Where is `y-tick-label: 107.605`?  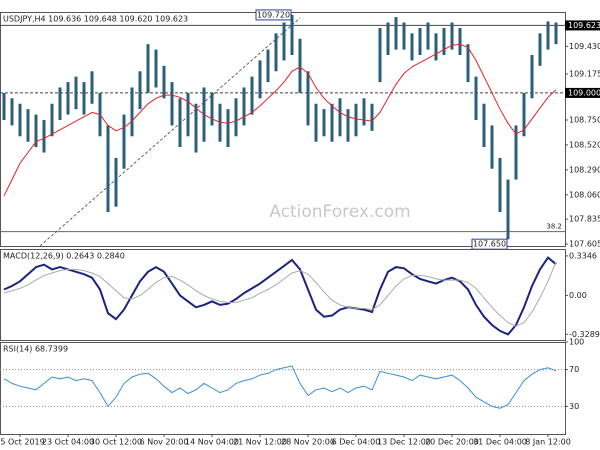
y-tick-label: 107.605 is located at coordinates (584, 244).